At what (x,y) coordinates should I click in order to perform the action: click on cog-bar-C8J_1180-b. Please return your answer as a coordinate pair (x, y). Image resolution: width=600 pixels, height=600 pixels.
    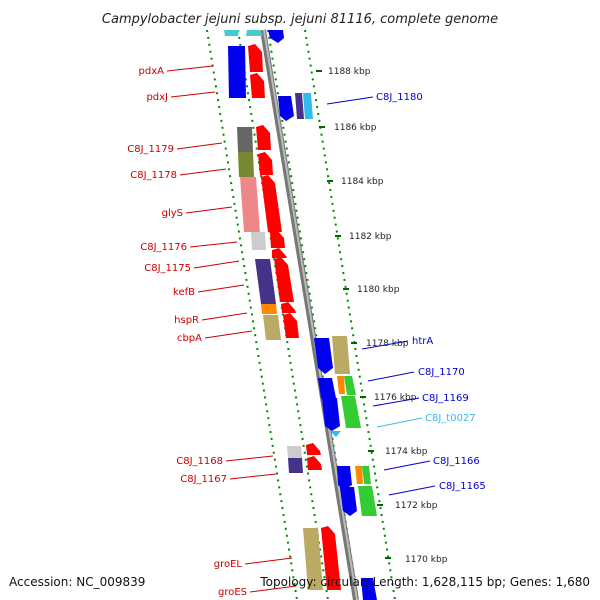
    Looking at the image, I should click on (308, 106).